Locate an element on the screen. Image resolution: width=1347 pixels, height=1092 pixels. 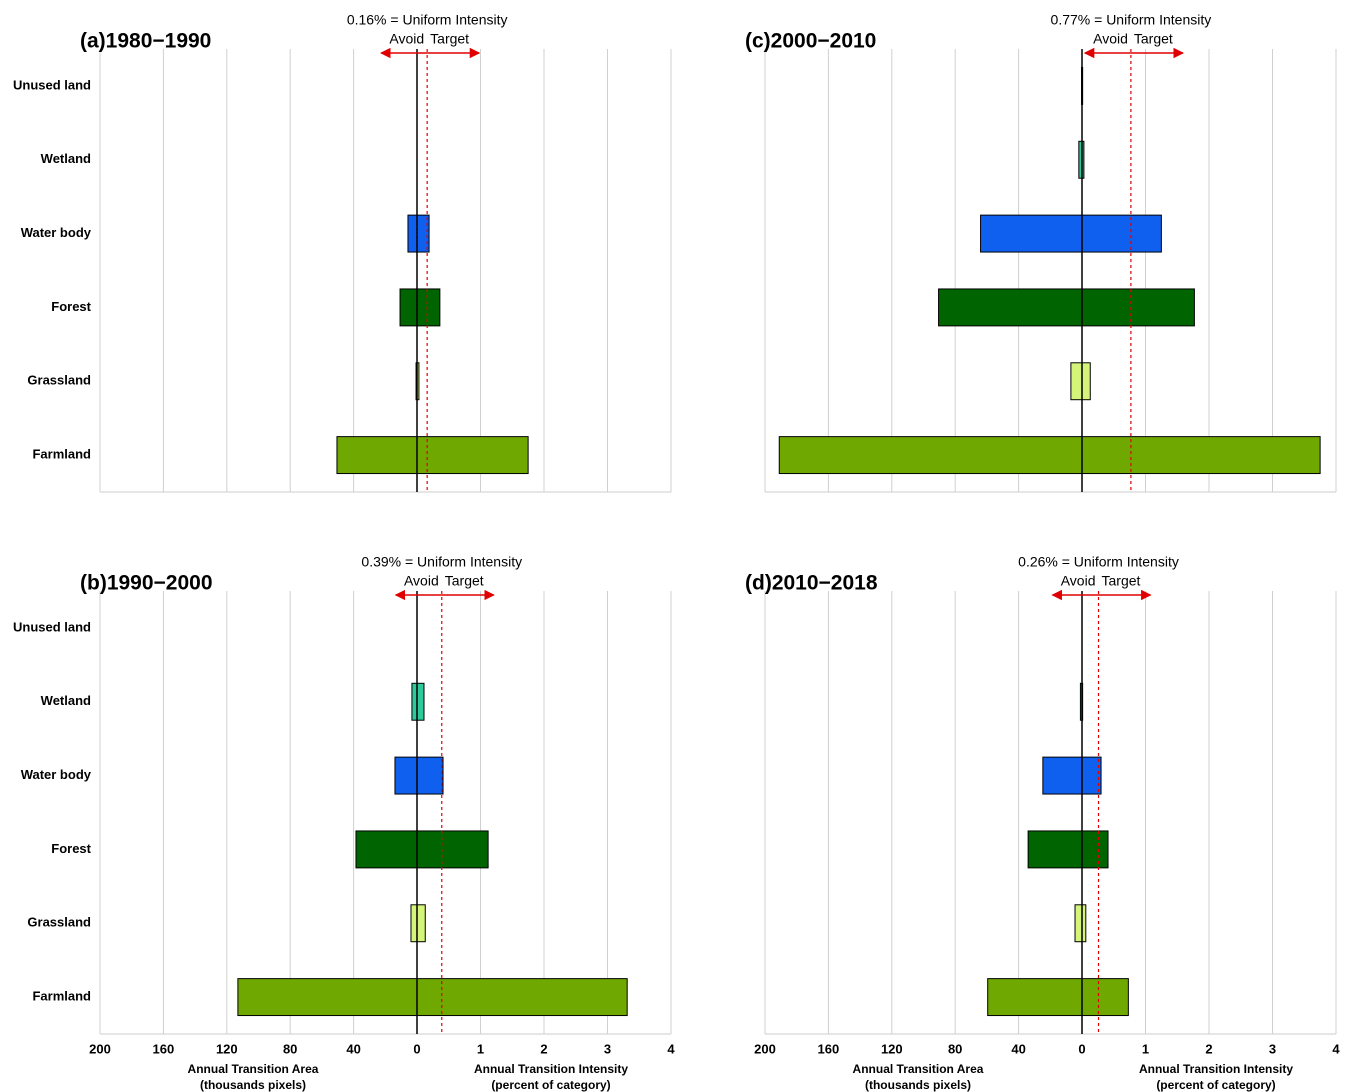
uniform-label: 0.77% = Uniform Intensity is located at coordinates (1131, 20).